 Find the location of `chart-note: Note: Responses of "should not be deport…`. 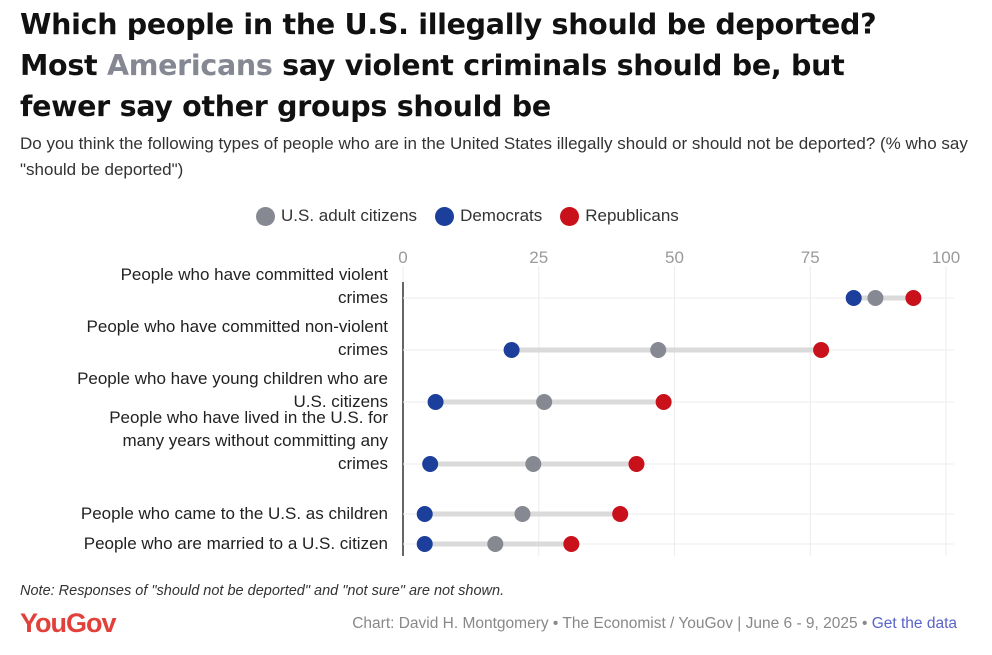

chart-note: Note: Responses of "should not be deport… is located at coordinates (262, 591).